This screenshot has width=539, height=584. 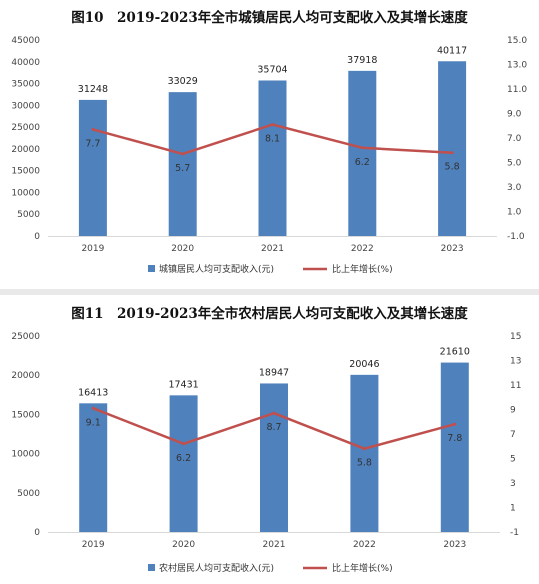 What do you see at coordinates (514, 164) in the screenshot?
I see `y-right-tick-label: 5.0` at bounding box center [514, 164].